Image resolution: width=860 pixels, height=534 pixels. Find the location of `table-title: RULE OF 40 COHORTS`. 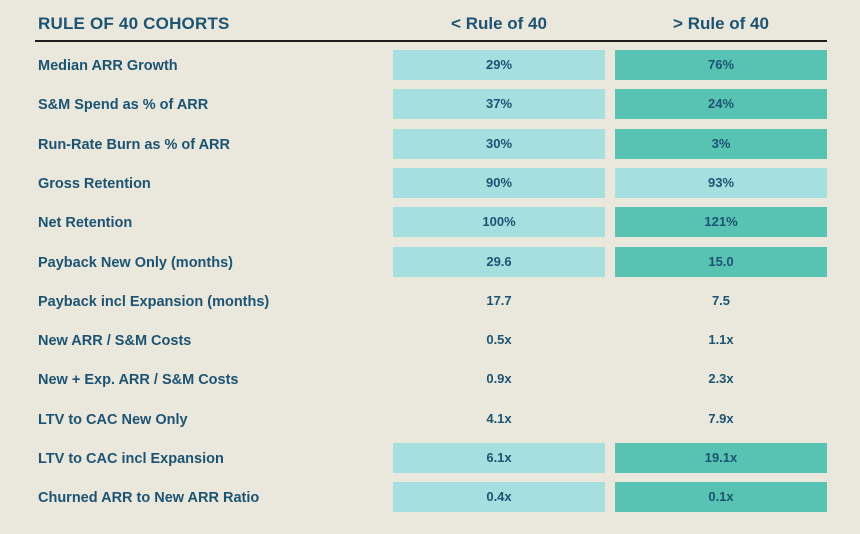

table-title: RULE OF 40 COHORTS is located at coordinates (134, 23).